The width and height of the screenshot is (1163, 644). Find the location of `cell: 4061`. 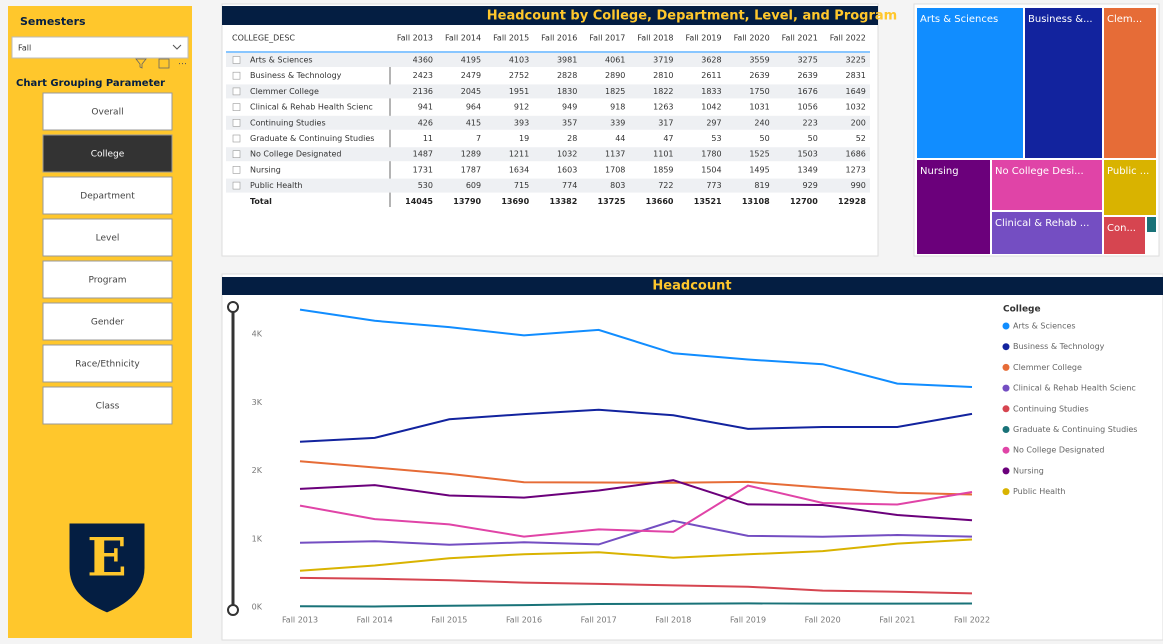

cell: 4061 is located at coordinates (615, 60).